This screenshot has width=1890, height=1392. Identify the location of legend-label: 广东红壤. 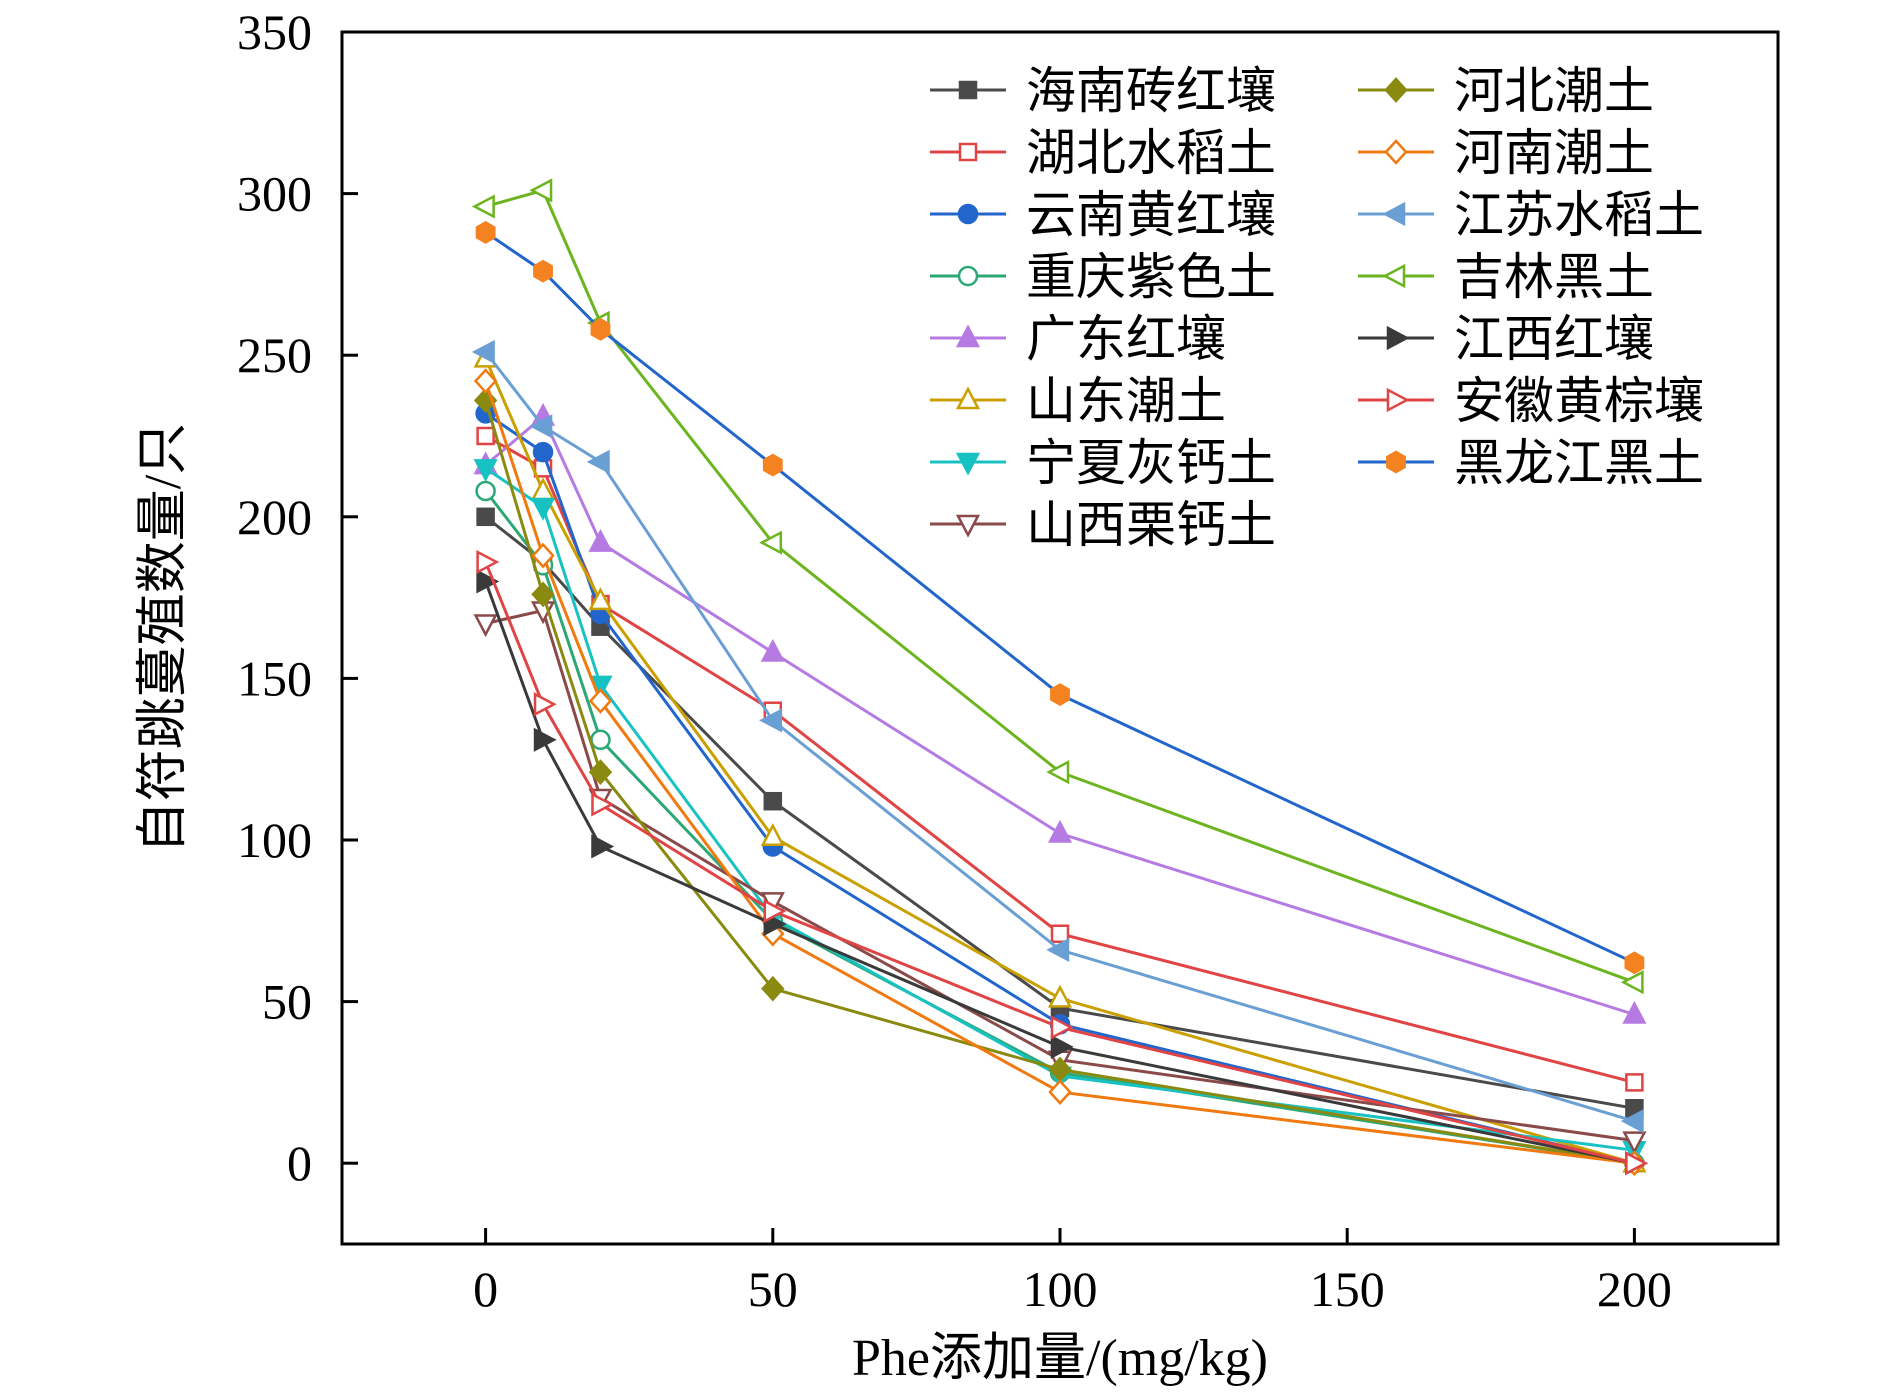
(1126, 339).